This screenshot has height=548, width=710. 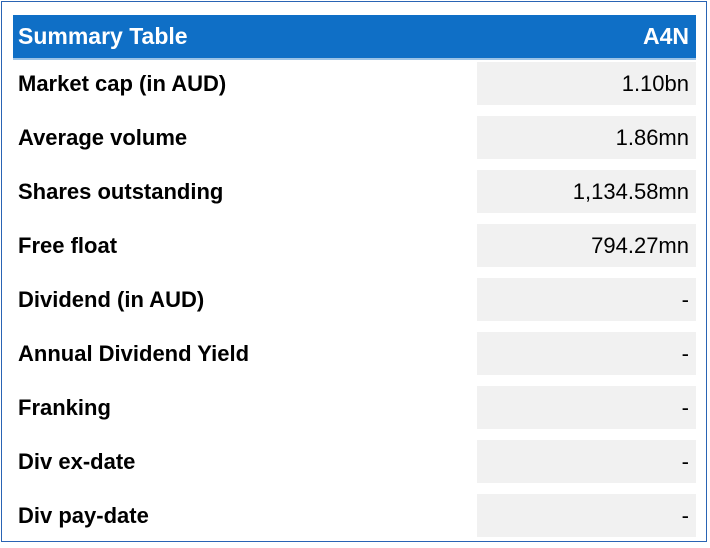 I want to click on row-label: Average volume, so click(x=103, y=137).